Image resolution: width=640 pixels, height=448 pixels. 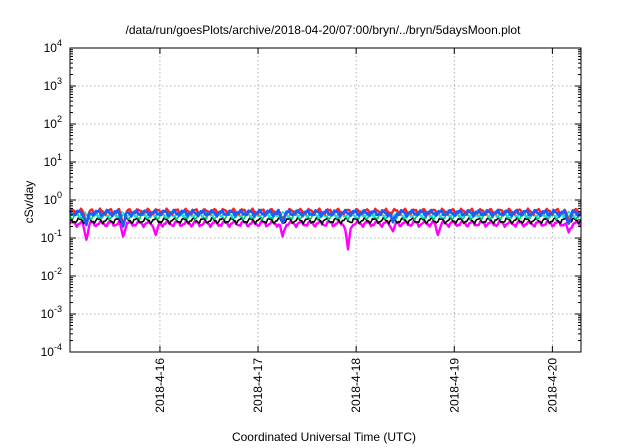 I want to click on data-series, so click(x=325, y=229).